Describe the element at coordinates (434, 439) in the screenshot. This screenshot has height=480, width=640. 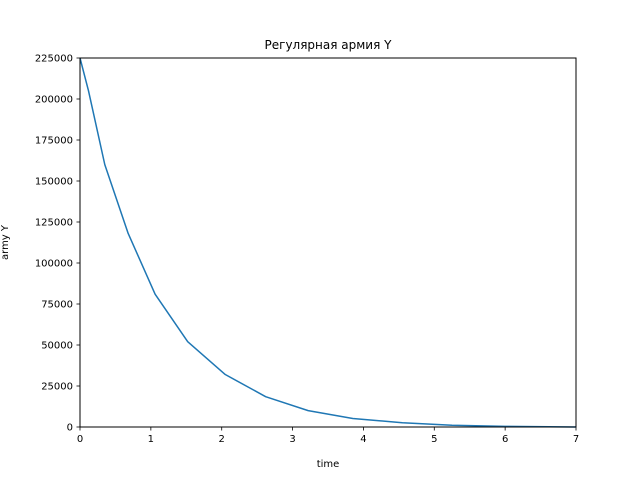
I see `x-tick-label: 5` at that location.